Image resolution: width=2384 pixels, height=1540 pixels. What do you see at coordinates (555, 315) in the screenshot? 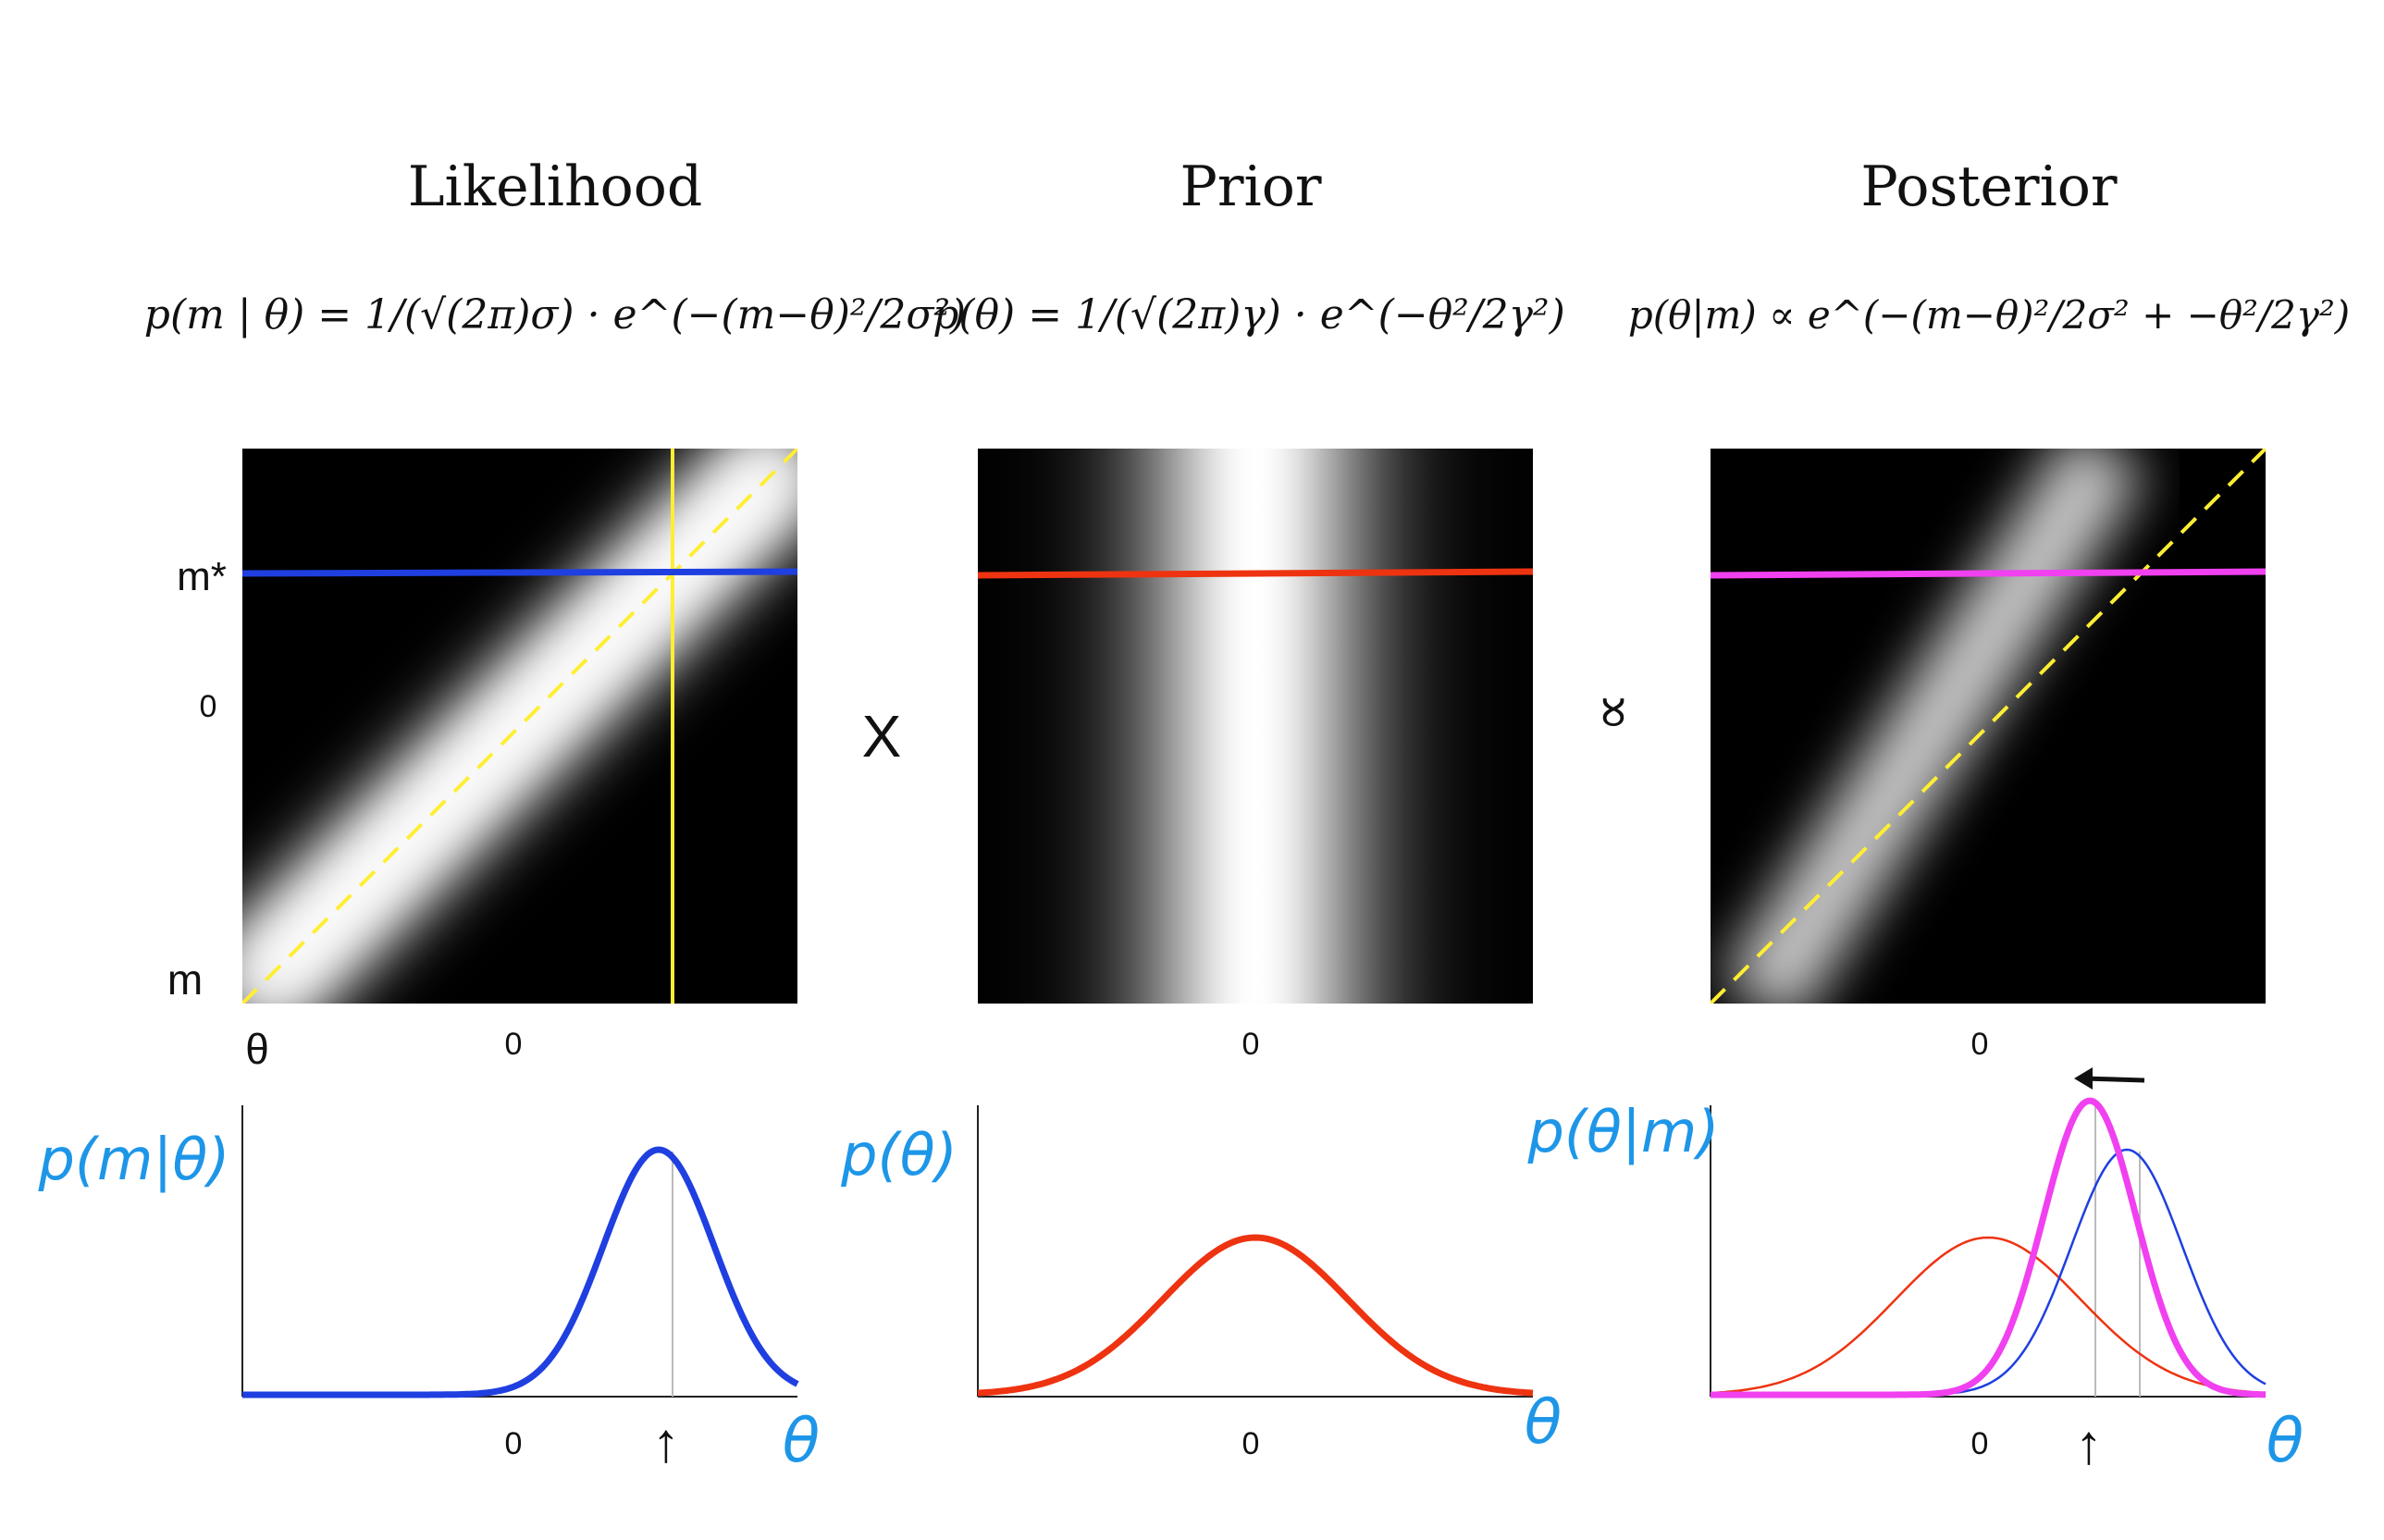
I see `likelihood-formula: p(m | θ) = 1/(√(2π)σ) · e^(−(m−θ)²/2σ²)` at bounding box center [555, 315].